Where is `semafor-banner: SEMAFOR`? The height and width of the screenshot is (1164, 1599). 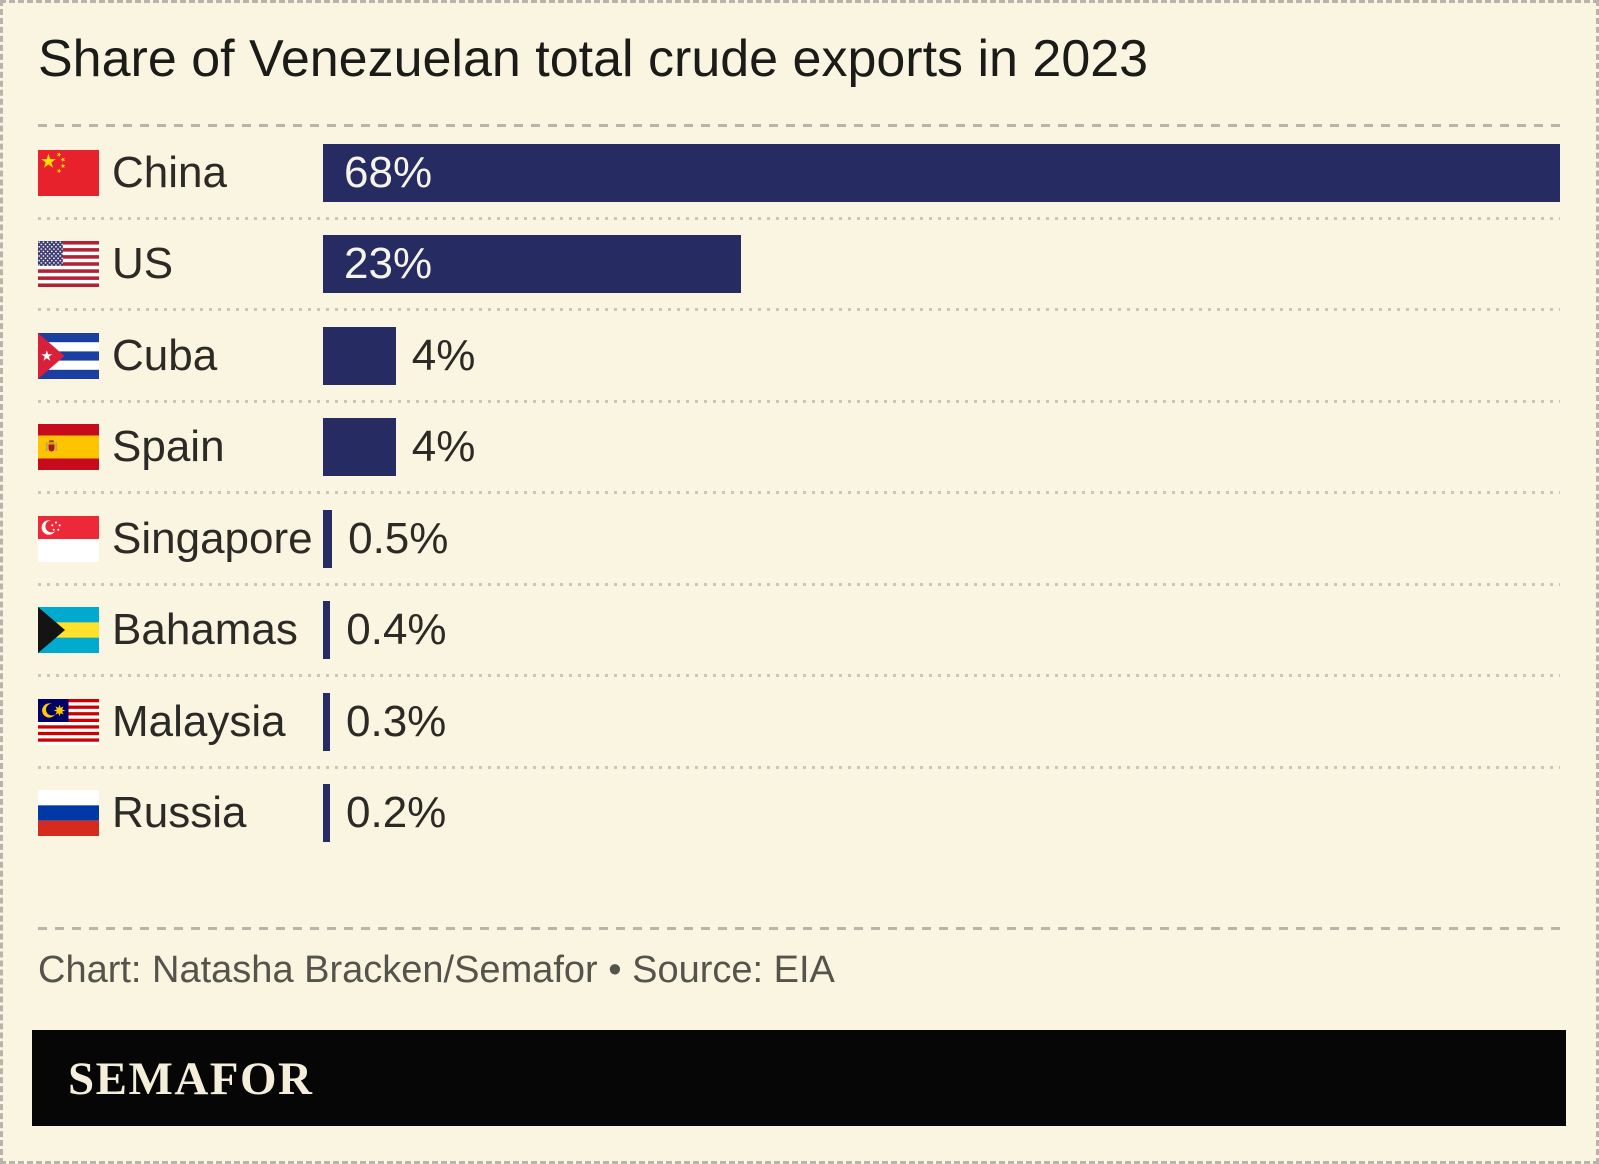 semafor-banner: SEMAFOR is located at coordinates (799, 1078).